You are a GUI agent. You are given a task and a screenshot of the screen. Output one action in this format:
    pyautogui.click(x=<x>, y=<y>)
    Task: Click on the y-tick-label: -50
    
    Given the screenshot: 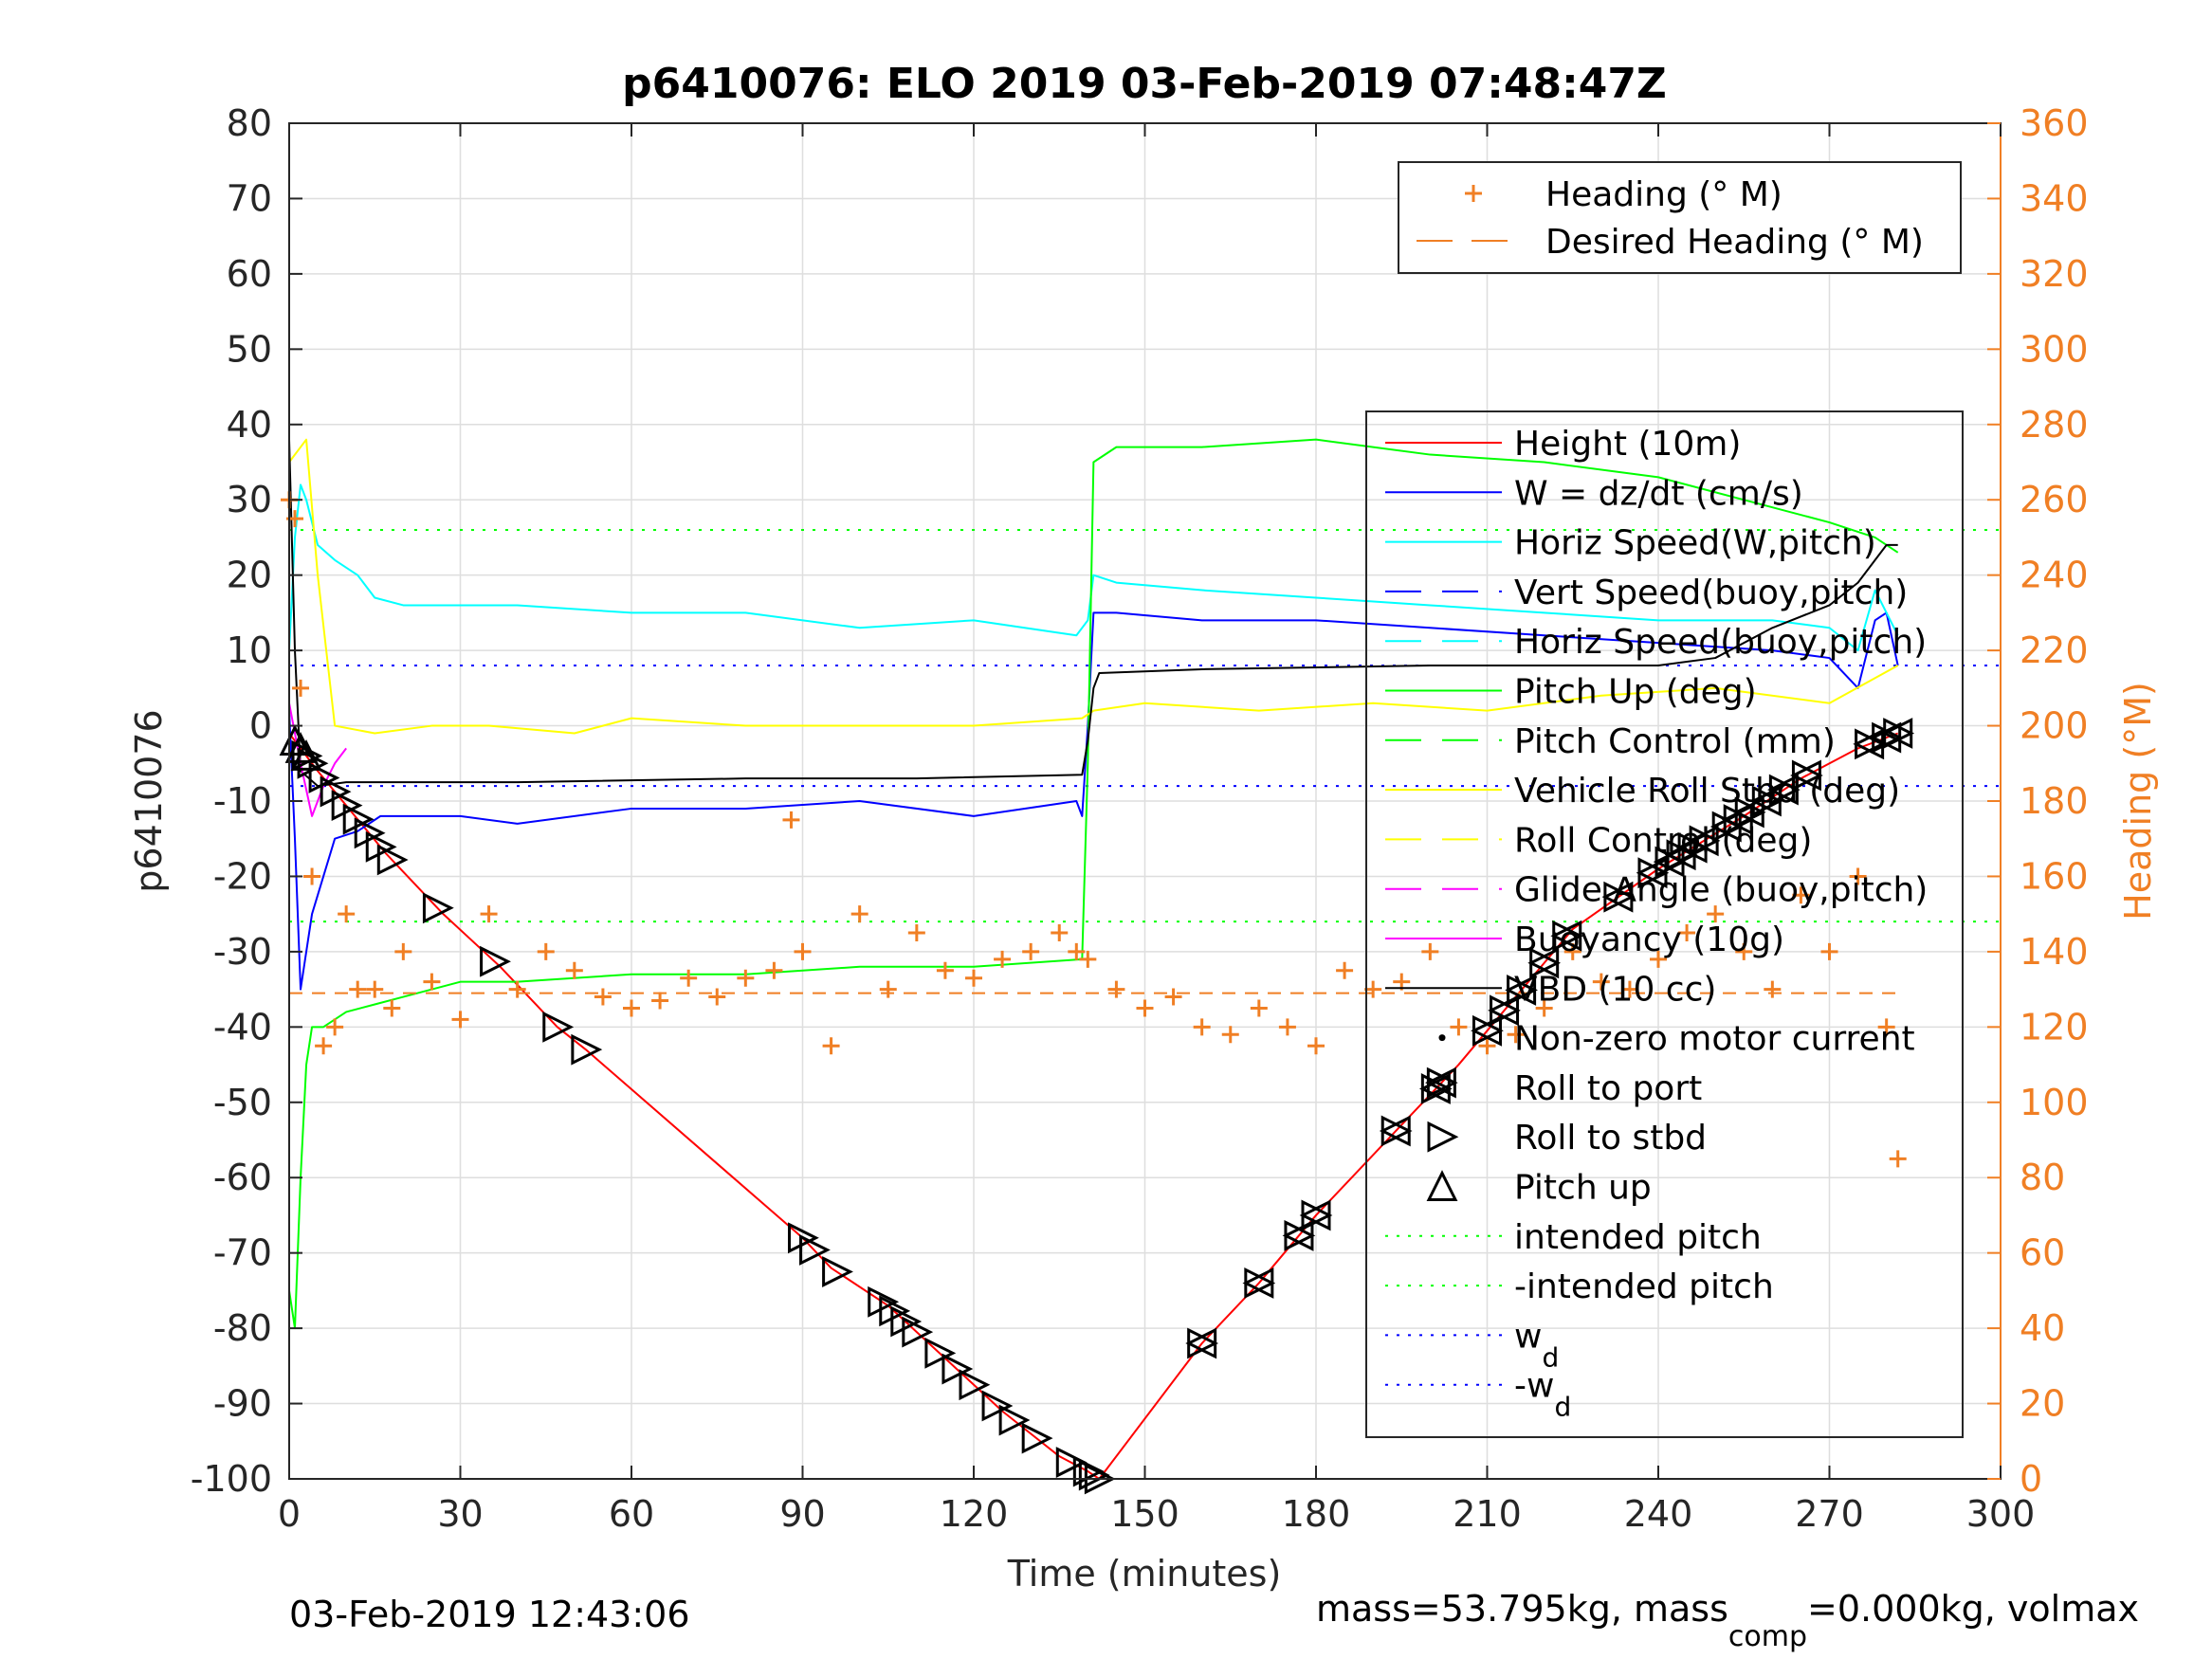 What is the action you would take?
    pyautogui.click(x=242, y=1102)
    